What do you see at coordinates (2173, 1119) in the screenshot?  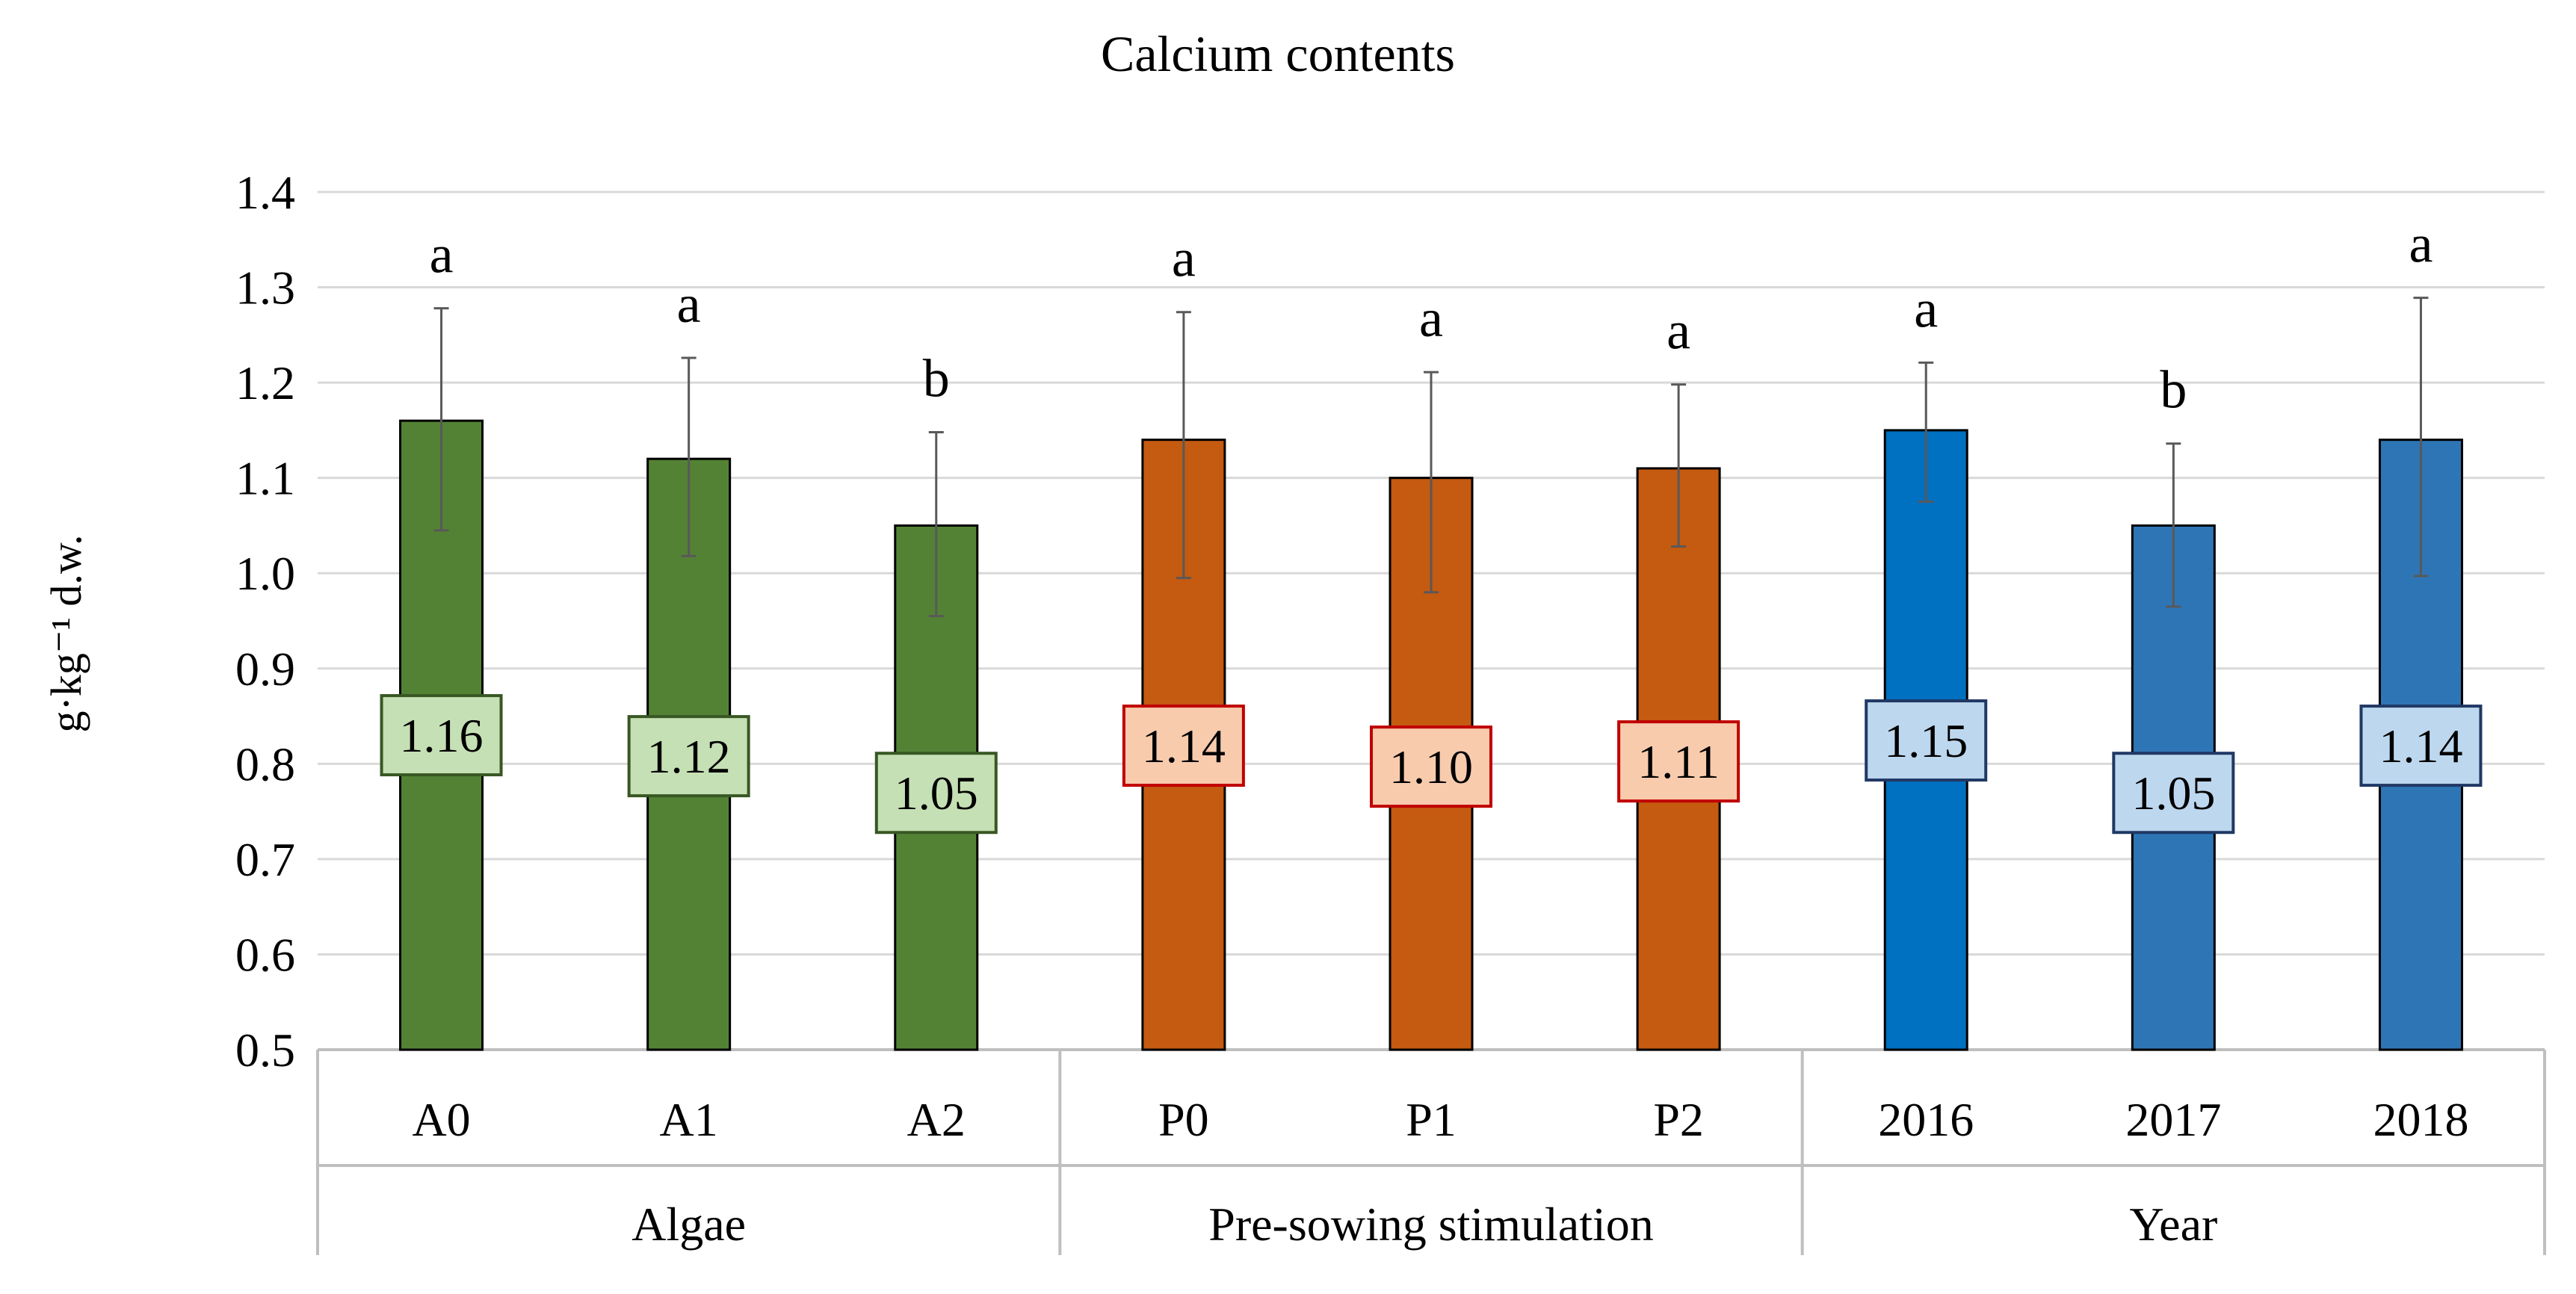 I see `x-tick-label: 2017` at bounding box center [2173, 1119].